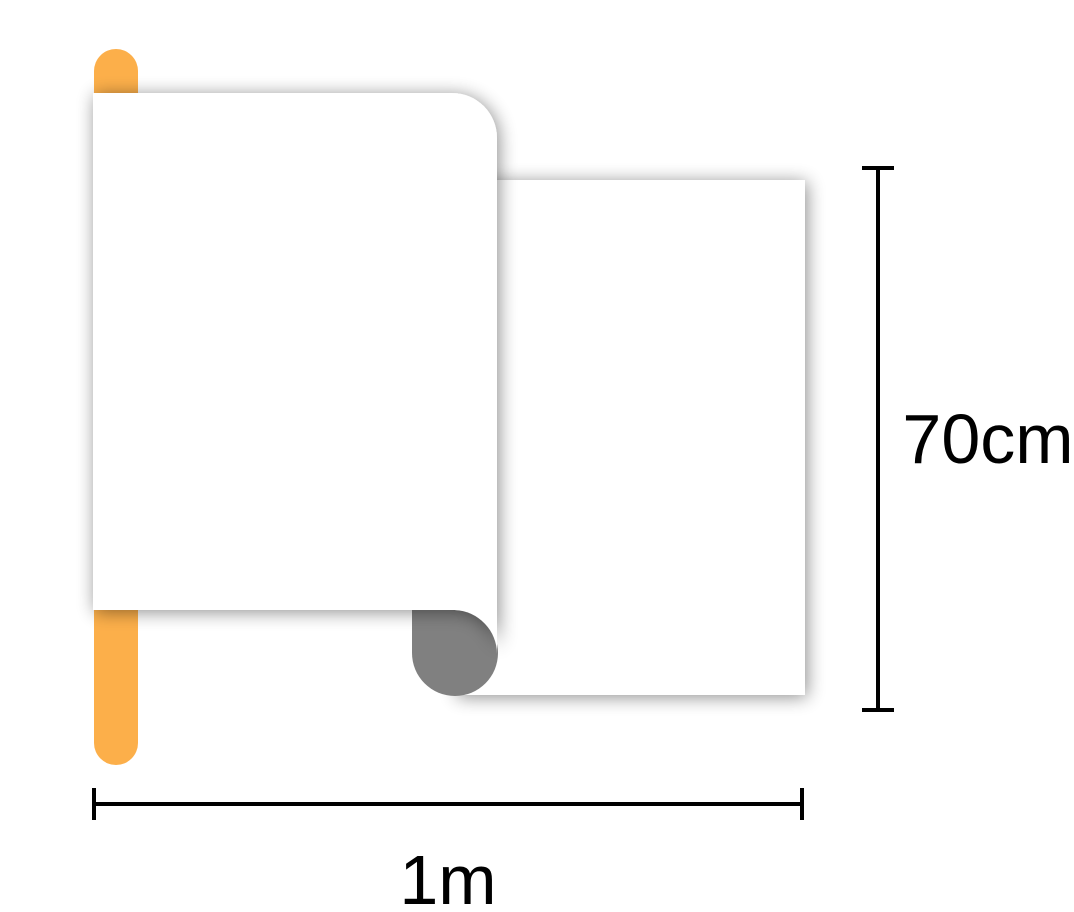  Describe the element at coordinates (455, 653) in the screenshot. I see `sheet-curl` at that location.